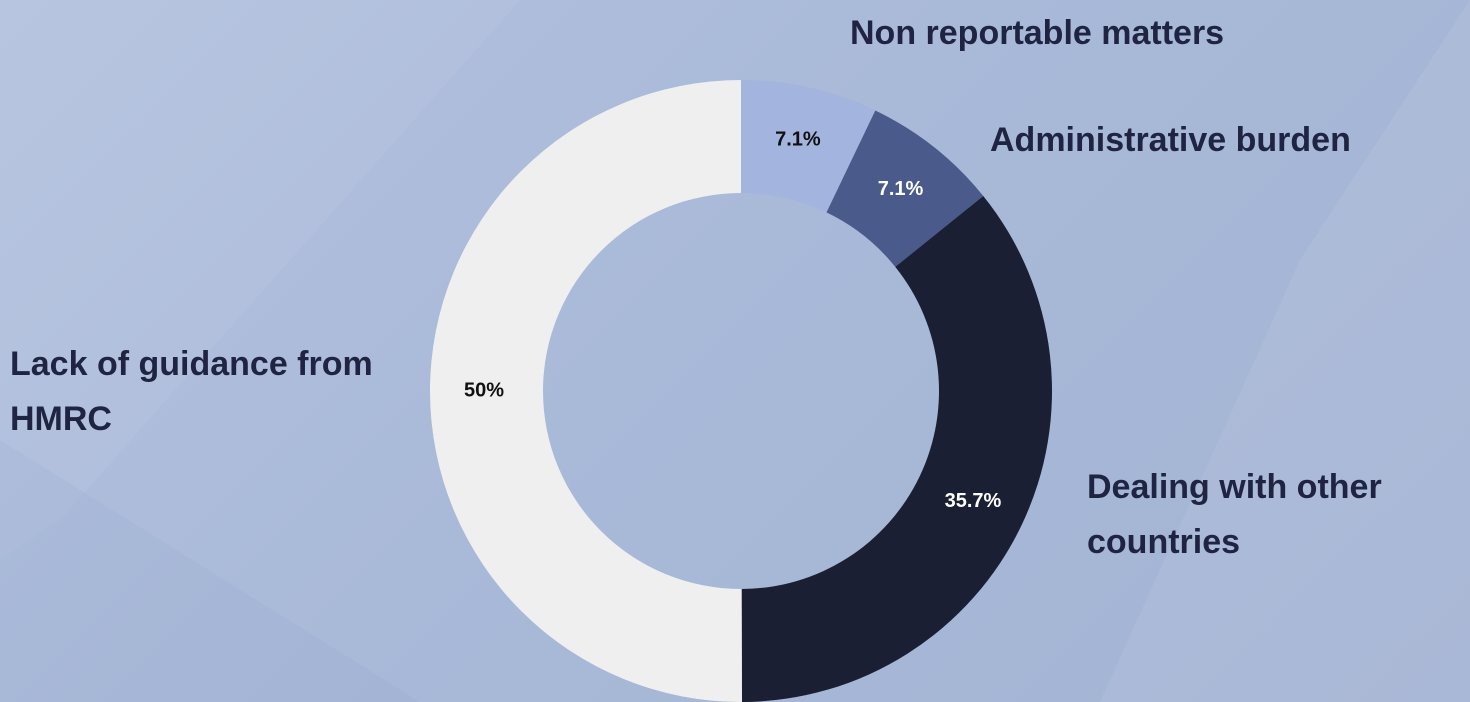 The width and height of the screenshot is (1470, 702). I want to click on background-shape, so click(210, 571).